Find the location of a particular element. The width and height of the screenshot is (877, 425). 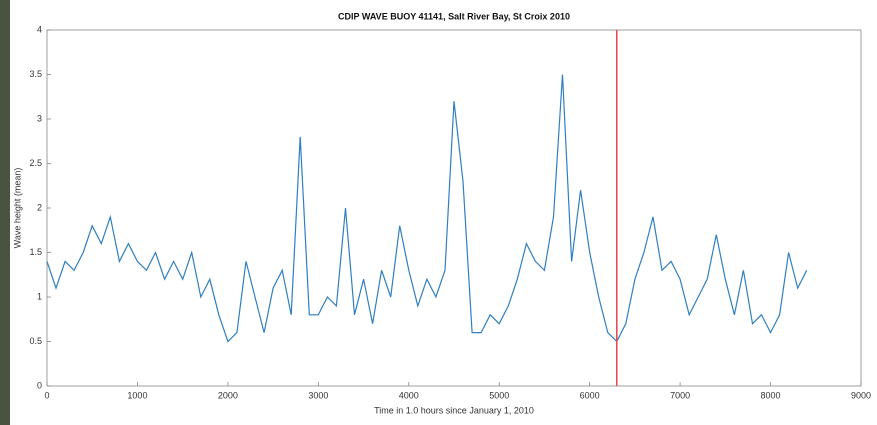

x-tick-label: 2000 is located at coordinates (228, 395).